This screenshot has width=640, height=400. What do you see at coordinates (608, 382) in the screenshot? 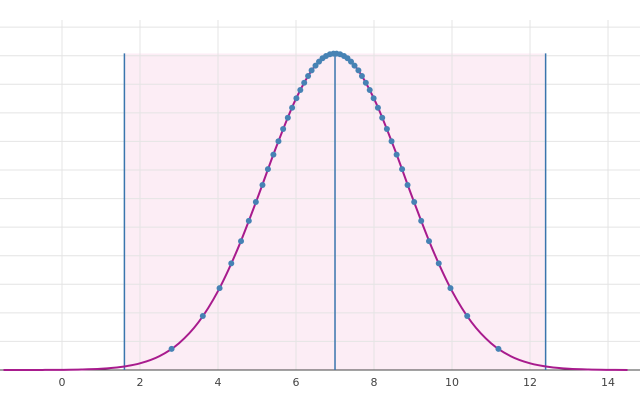
I see `x-tick-label: 14` at bounding box center [608, 382].